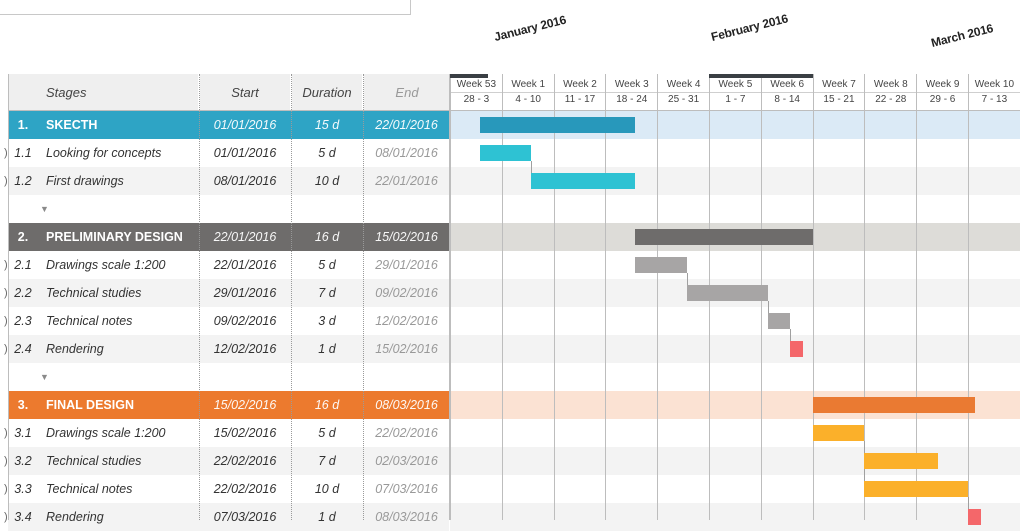 The height and width of the screenshot is (531, 1020). Describe the element at coordinates (245, 321) in the screenshot. I see `row-start-date: 09/02/2016` at that location.